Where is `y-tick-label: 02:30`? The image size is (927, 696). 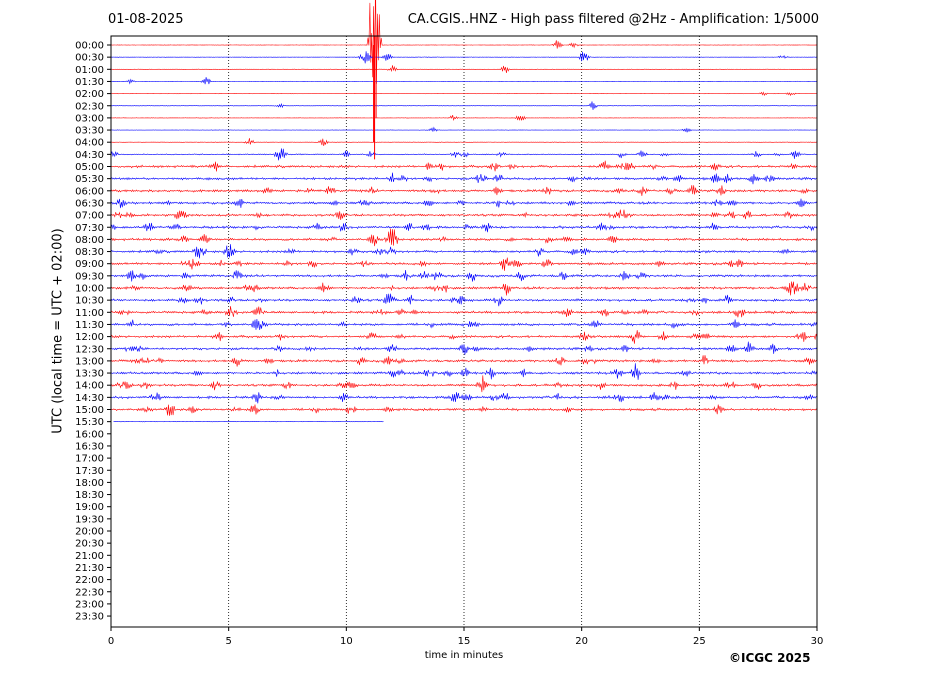 y-tick-label: 02:30 is located at coordinates (89, 106).